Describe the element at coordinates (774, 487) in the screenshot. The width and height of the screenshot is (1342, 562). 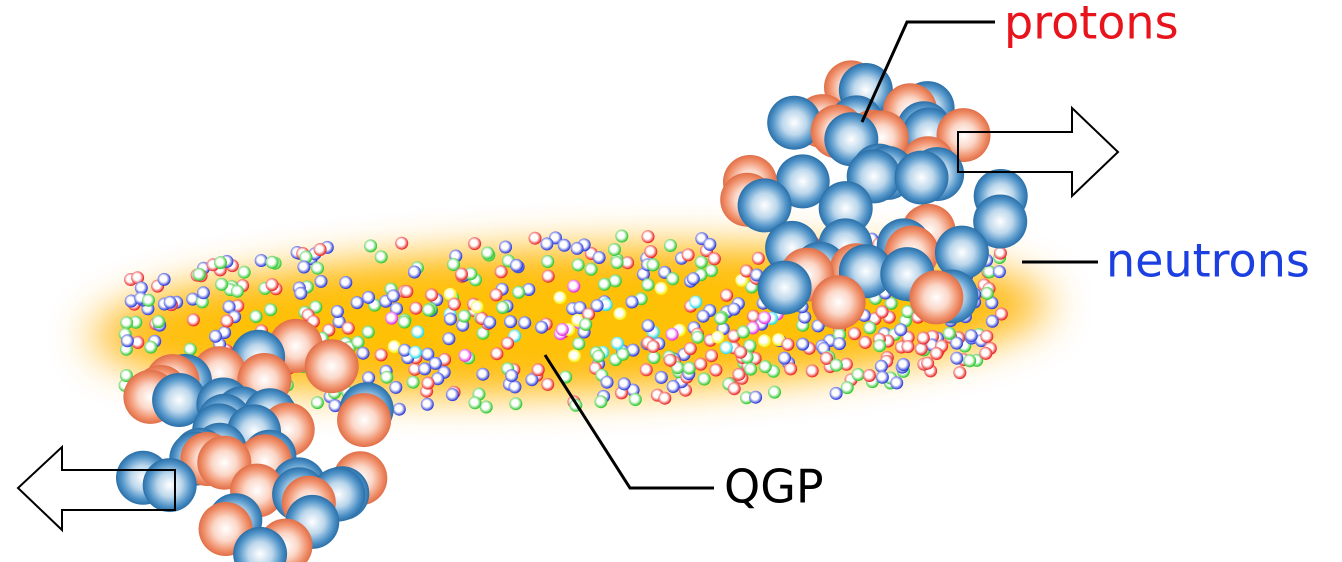
I see `qgp-label: QGP` at that location.